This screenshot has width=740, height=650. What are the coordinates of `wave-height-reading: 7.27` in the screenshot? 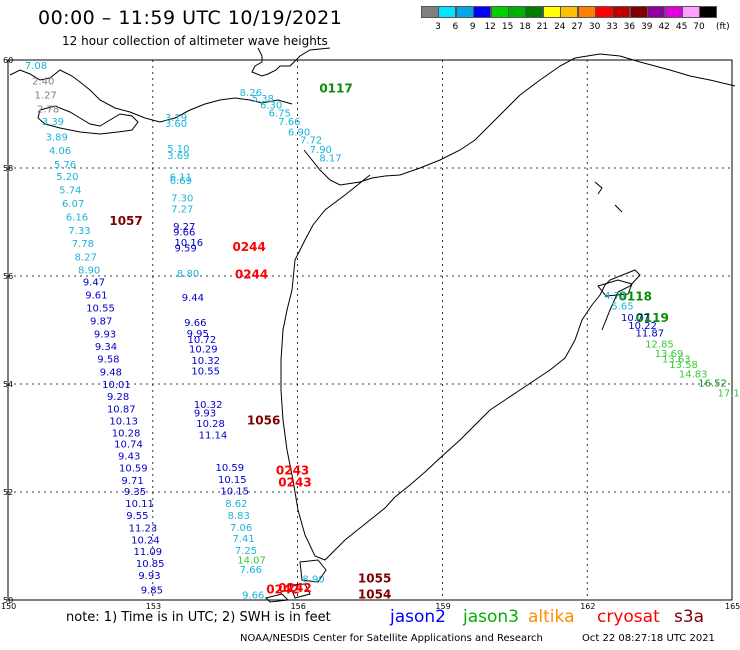 It's located at (182, 209).